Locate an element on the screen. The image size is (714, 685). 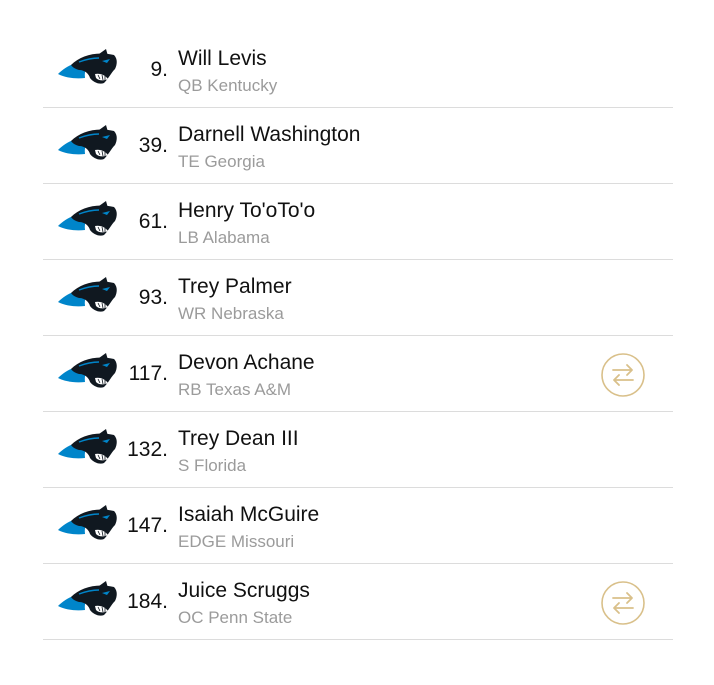
pick-row: 147. Isaiah McGuire EDGE Missouri is located at coordinates (358, 526).